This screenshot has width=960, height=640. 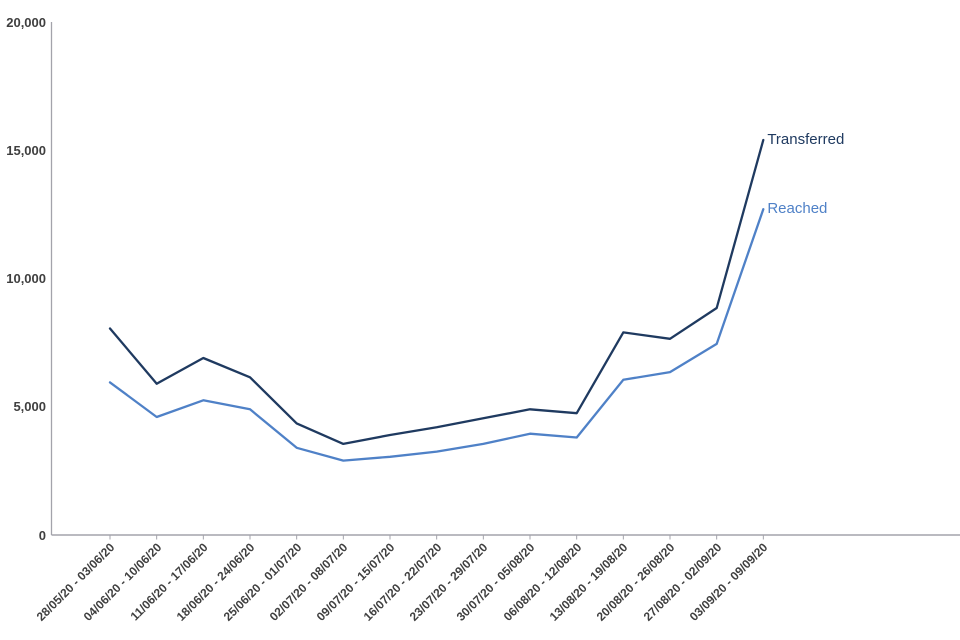 I want to click on series-label-transferred: Transferred, so click(x=806, y=139).